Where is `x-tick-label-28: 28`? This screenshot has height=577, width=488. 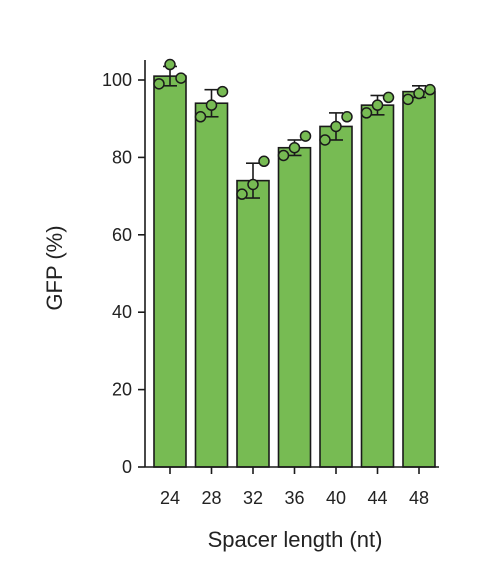 x-tick-label-28: 28 is located at coordinates (211, 498).